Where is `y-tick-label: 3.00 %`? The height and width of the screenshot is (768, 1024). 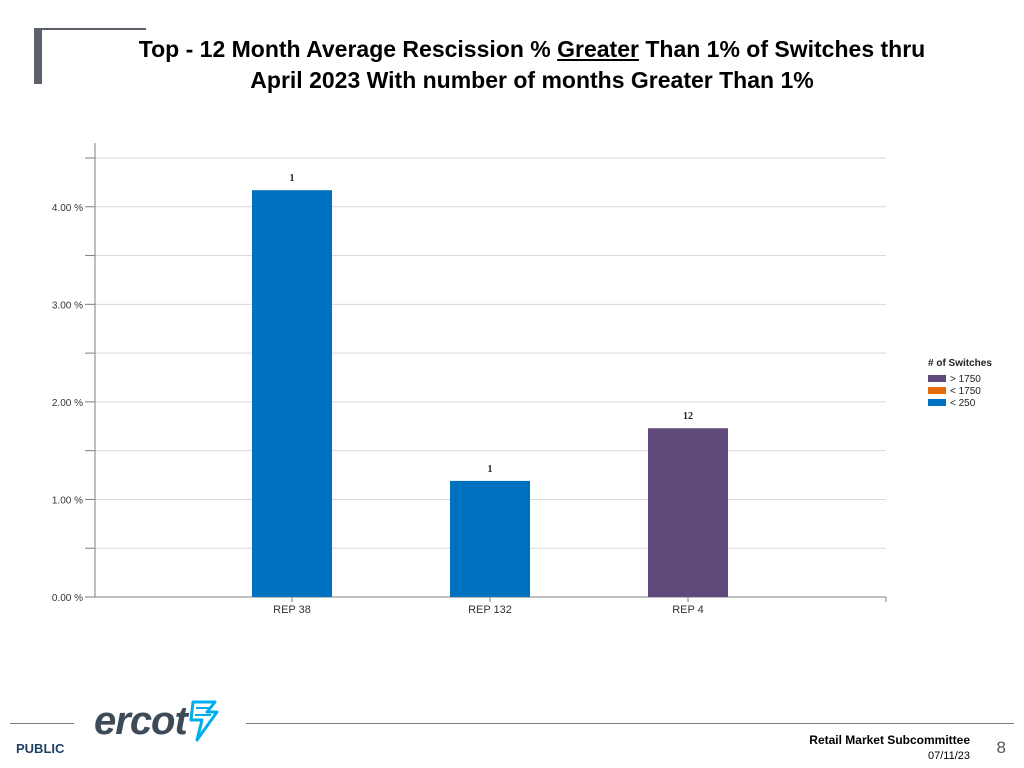 y-tick-label: 3.00 % is located at coordinates (67, 305).